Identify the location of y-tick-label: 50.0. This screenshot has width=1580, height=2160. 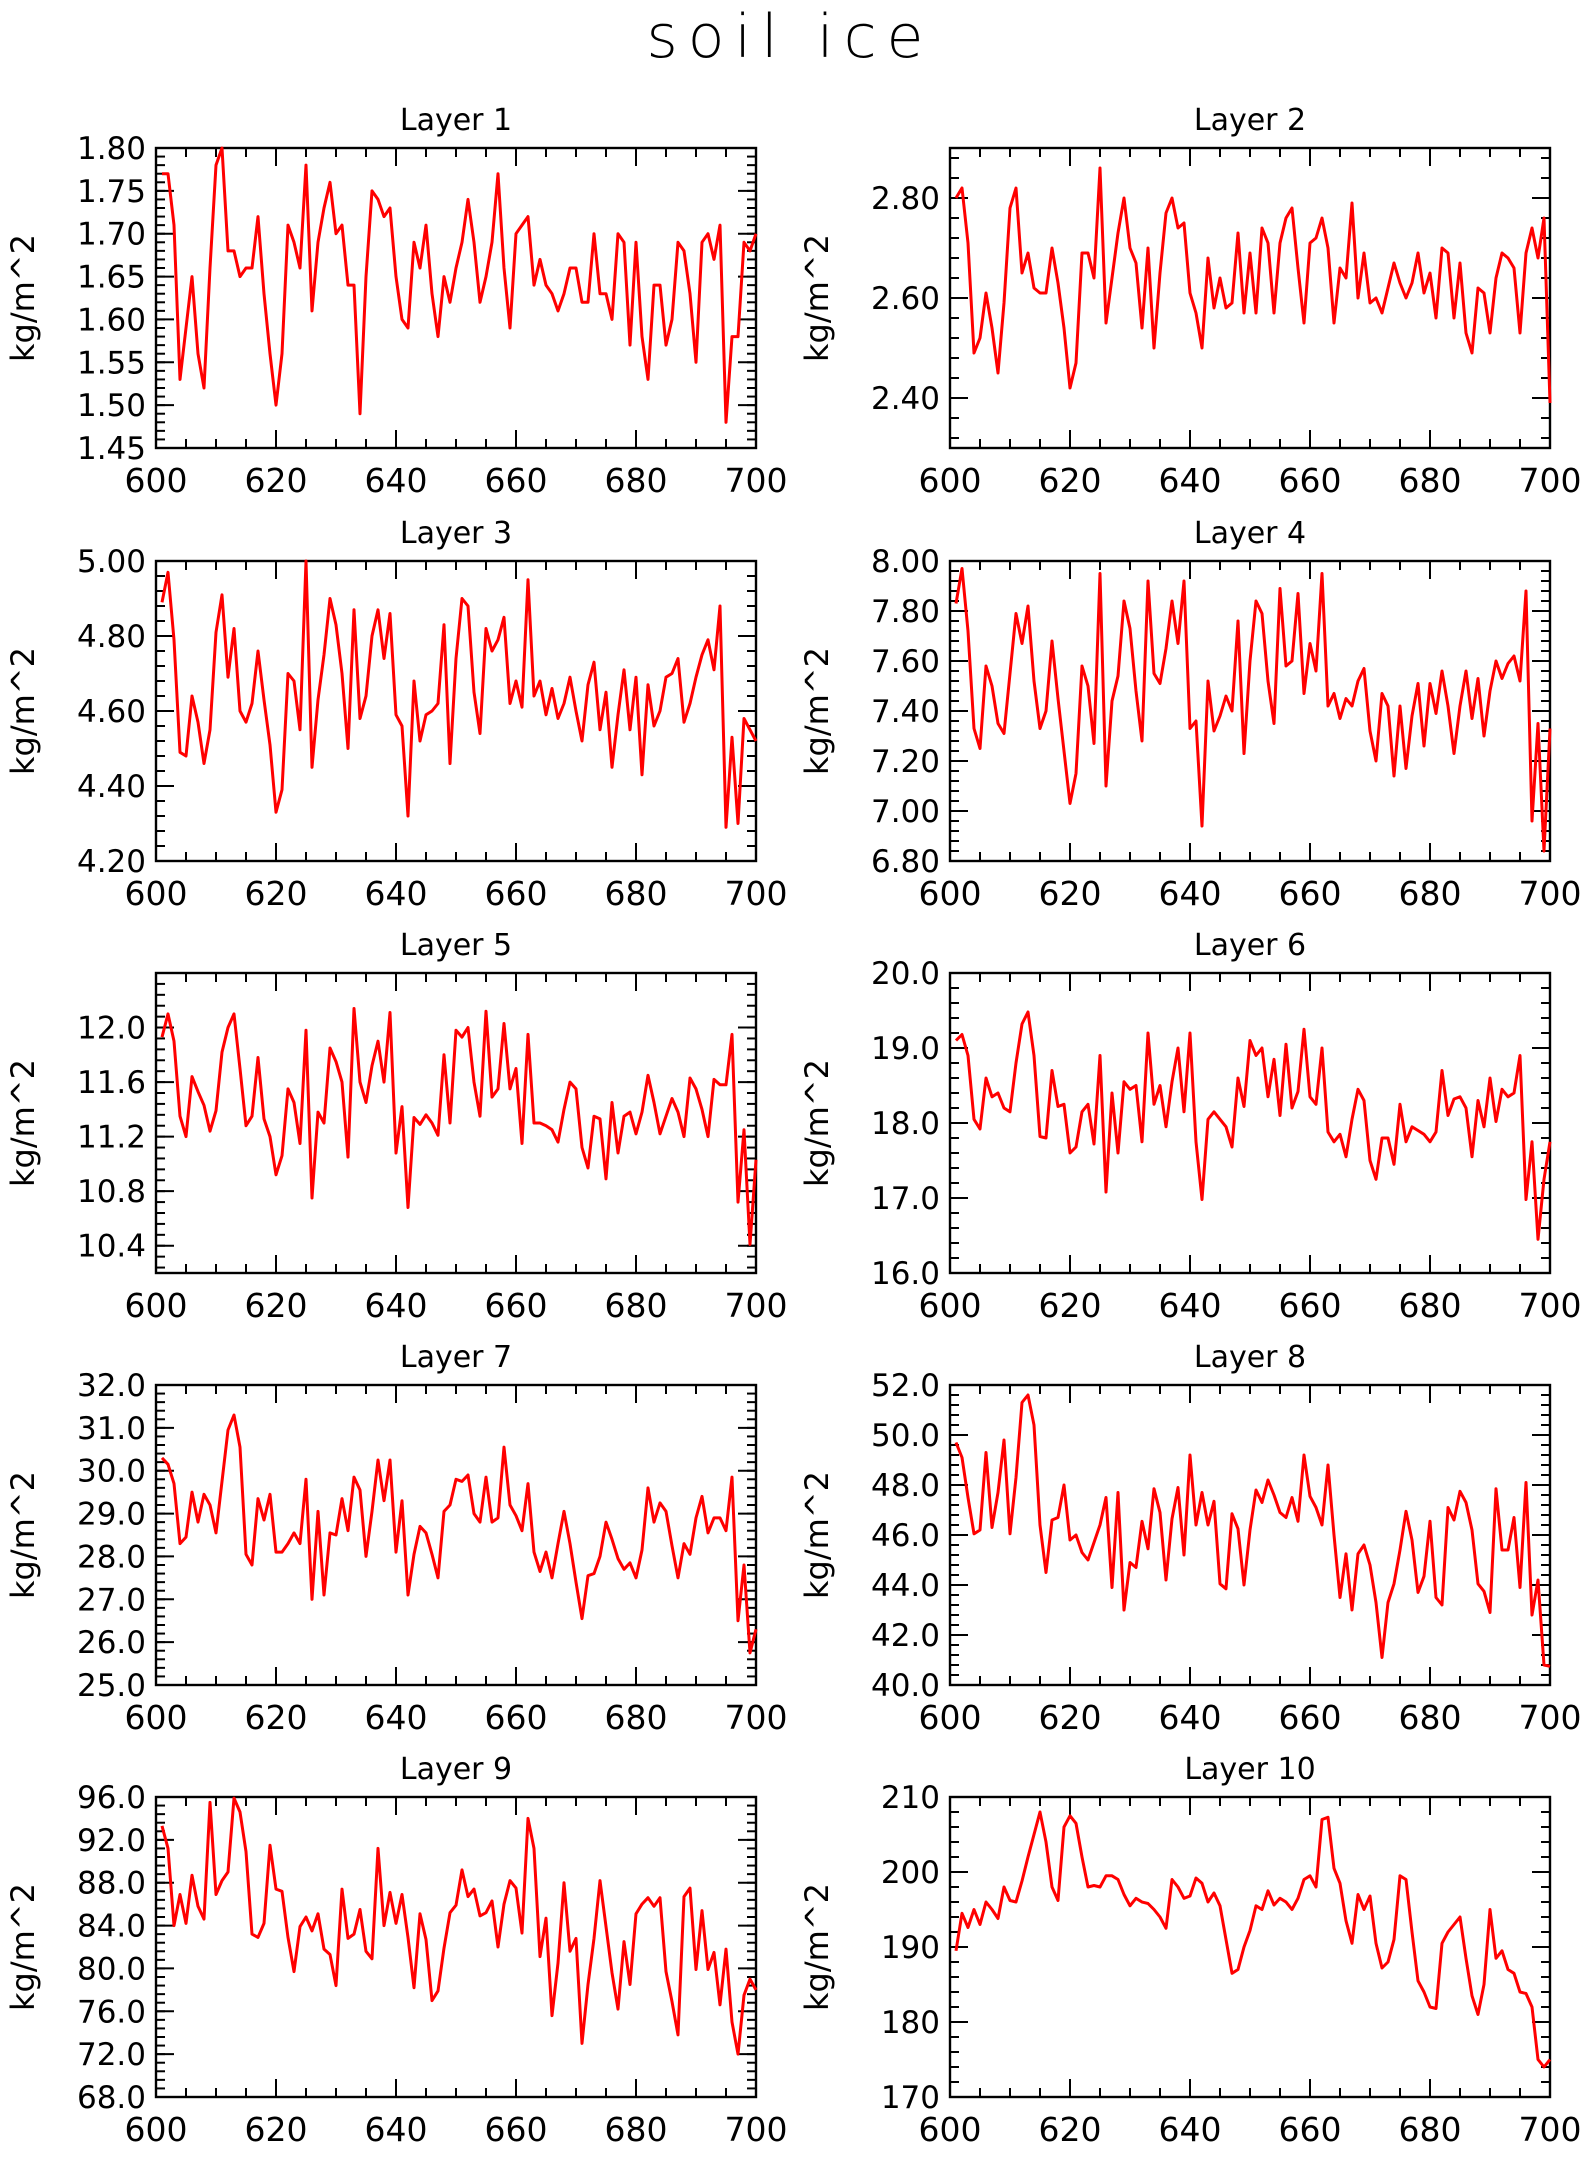
(905, 1436).